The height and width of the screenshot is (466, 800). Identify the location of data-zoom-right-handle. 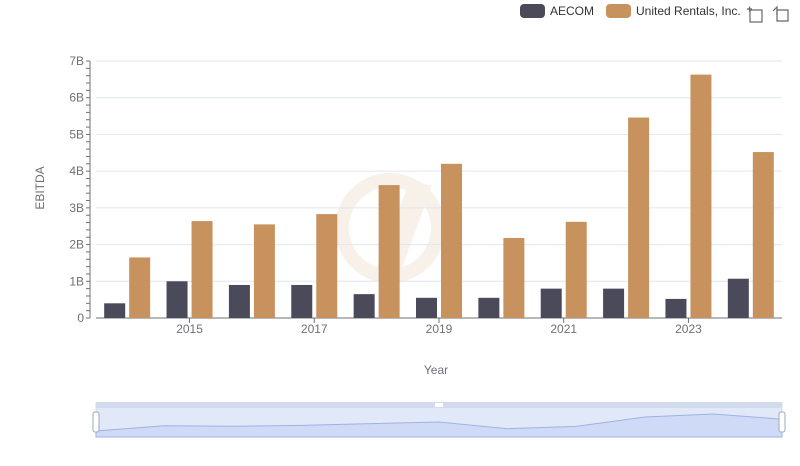
(782, 422).